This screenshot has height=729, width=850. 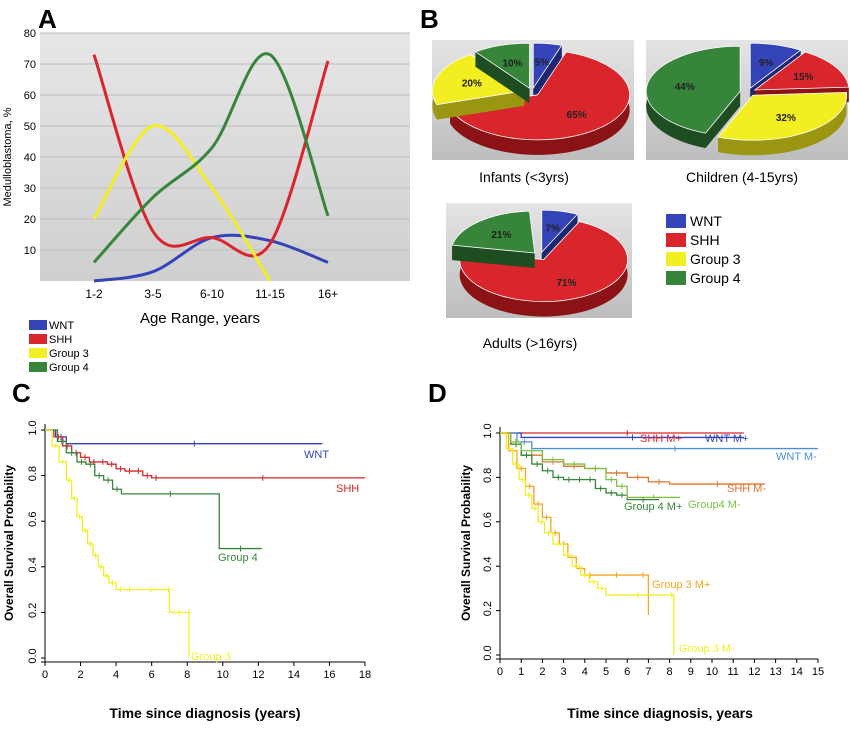 What do you see at coordinates (30, 158) in the screenshot?
I see `y-tick-label: 40` at bounding box center [30, 158].